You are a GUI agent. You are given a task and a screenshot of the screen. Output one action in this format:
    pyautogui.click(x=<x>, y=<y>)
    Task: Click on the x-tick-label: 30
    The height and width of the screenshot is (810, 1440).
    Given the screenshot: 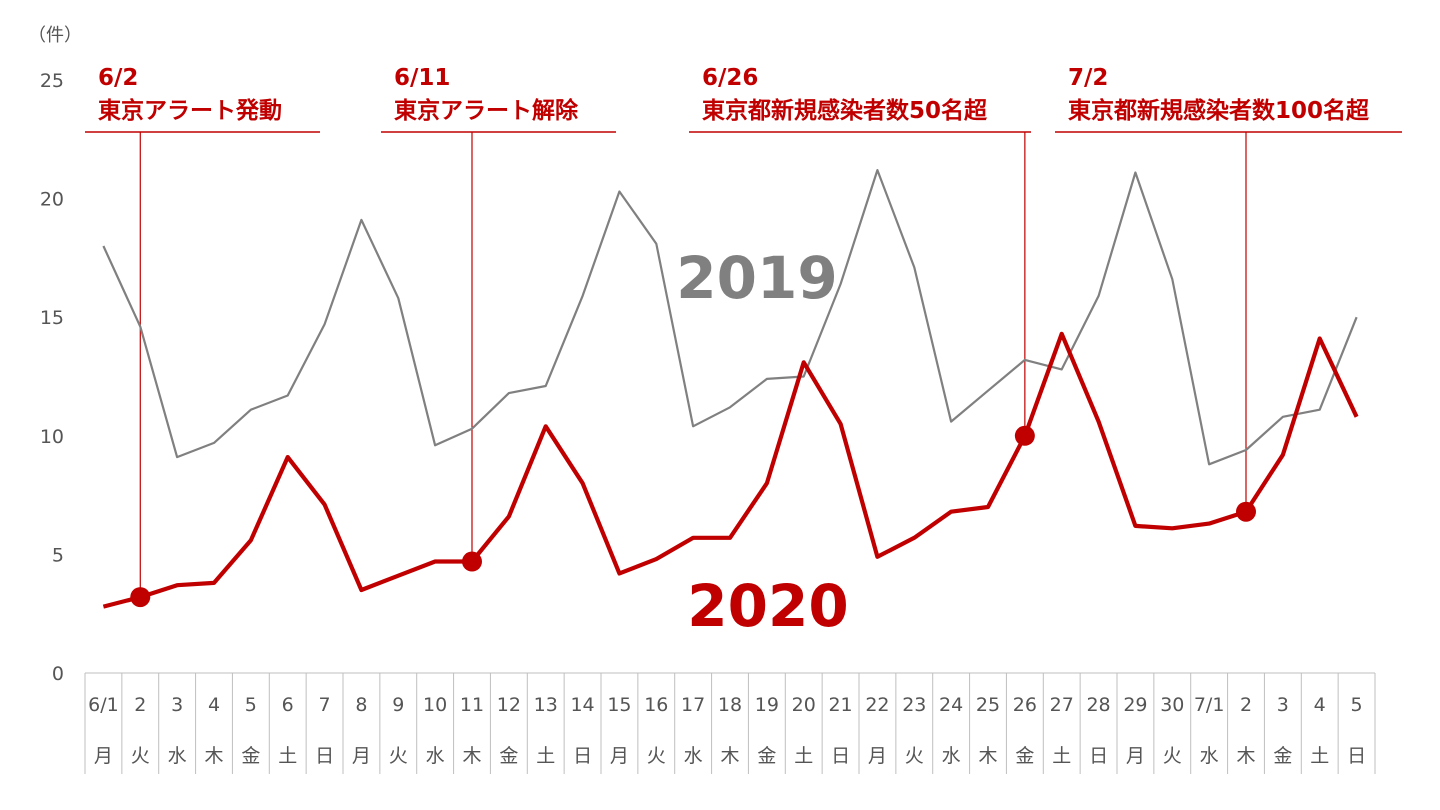 What is the action you would take?
    pyautogui.click(x=1172, y=705)
    